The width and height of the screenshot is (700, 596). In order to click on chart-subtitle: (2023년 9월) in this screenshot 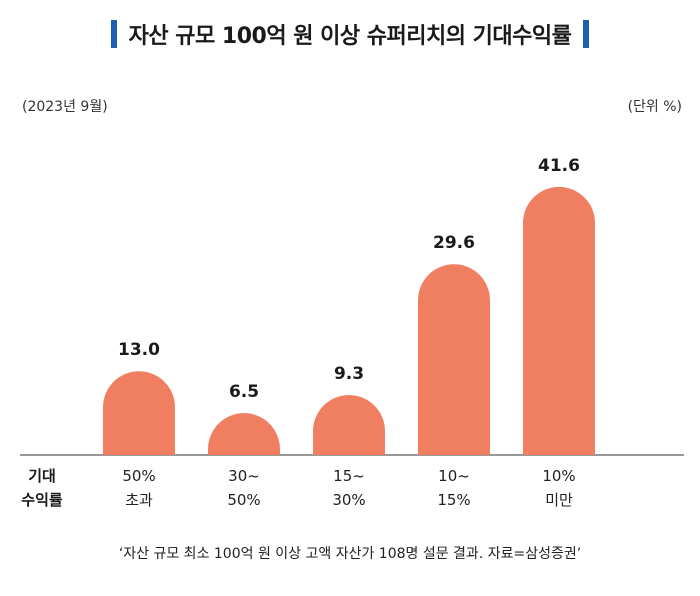, I will do `click(65, 107)`.